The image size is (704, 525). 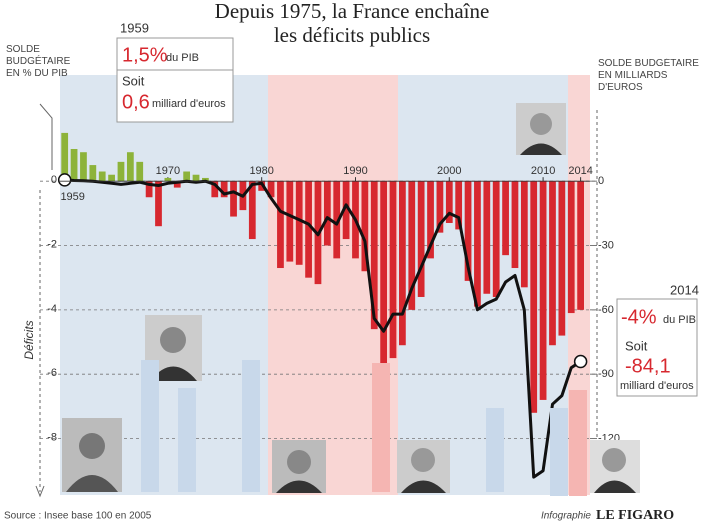 I want to click on chart-title: Depuis 1975, la France enchaîne, so click(x=352, y=11).